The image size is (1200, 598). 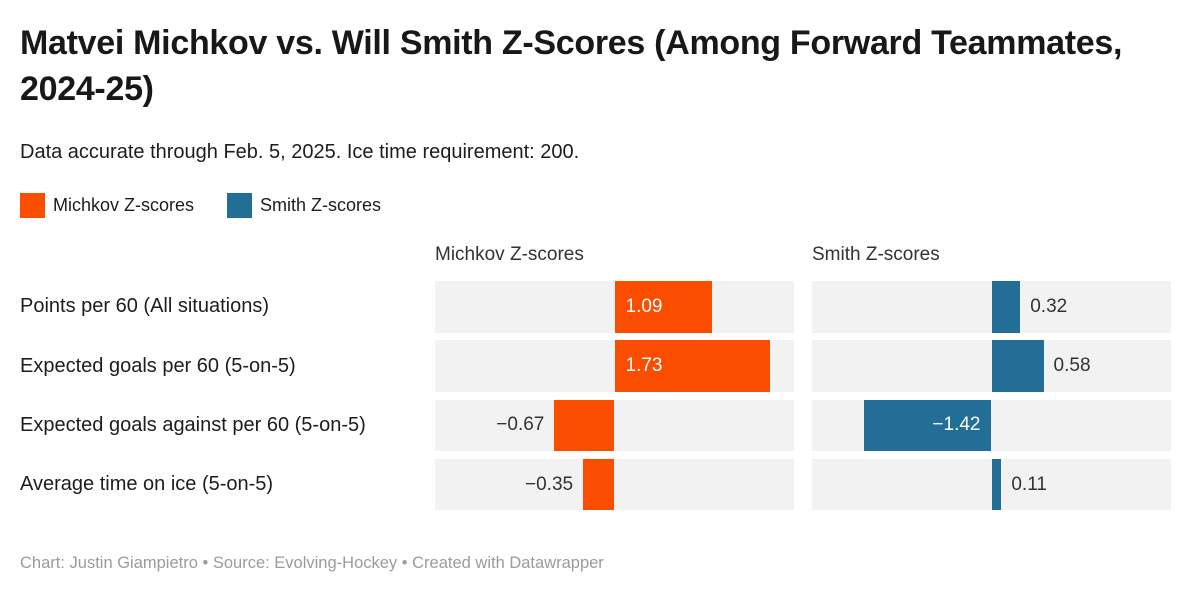 I want to click on legend-item-smith: Smith Z-scores, so click(x=304, y=205).